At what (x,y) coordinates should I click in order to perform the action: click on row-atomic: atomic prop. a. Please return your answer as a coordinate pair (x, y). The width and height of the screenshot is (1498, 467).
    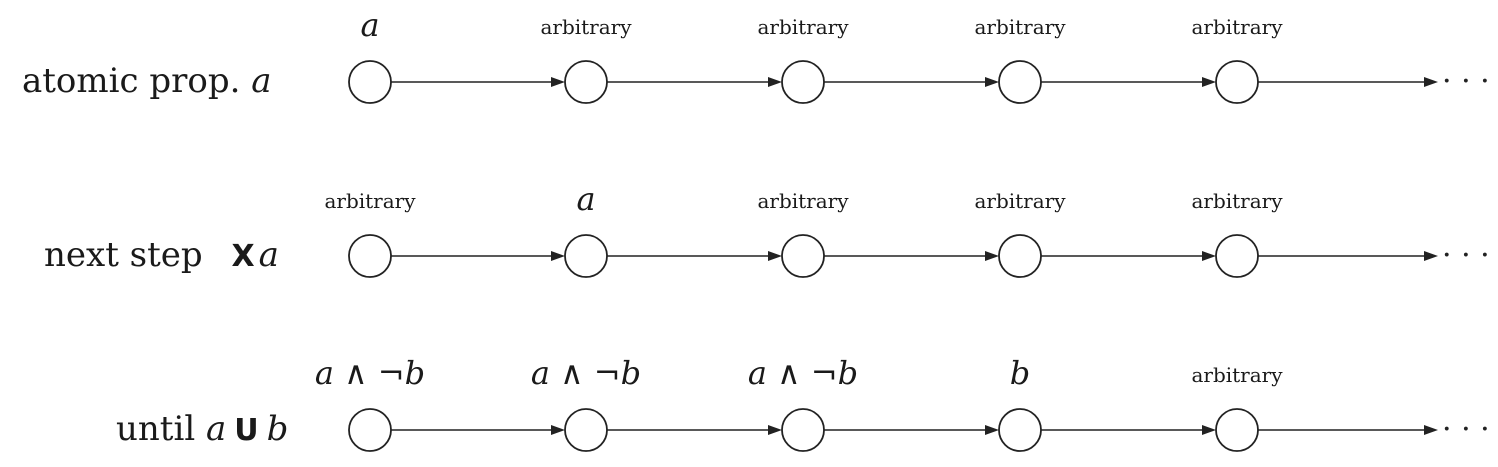
    Looking at the image, I should click on (147, 81).